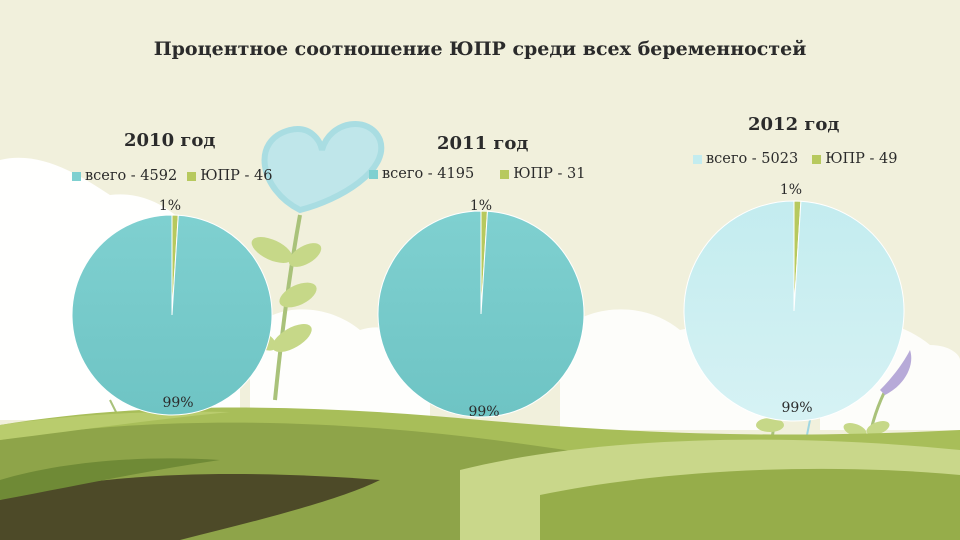 The height and width of the screenshot is (540, 960). I want to click on chart-title-2012: 2012 год, so click(794, 124).